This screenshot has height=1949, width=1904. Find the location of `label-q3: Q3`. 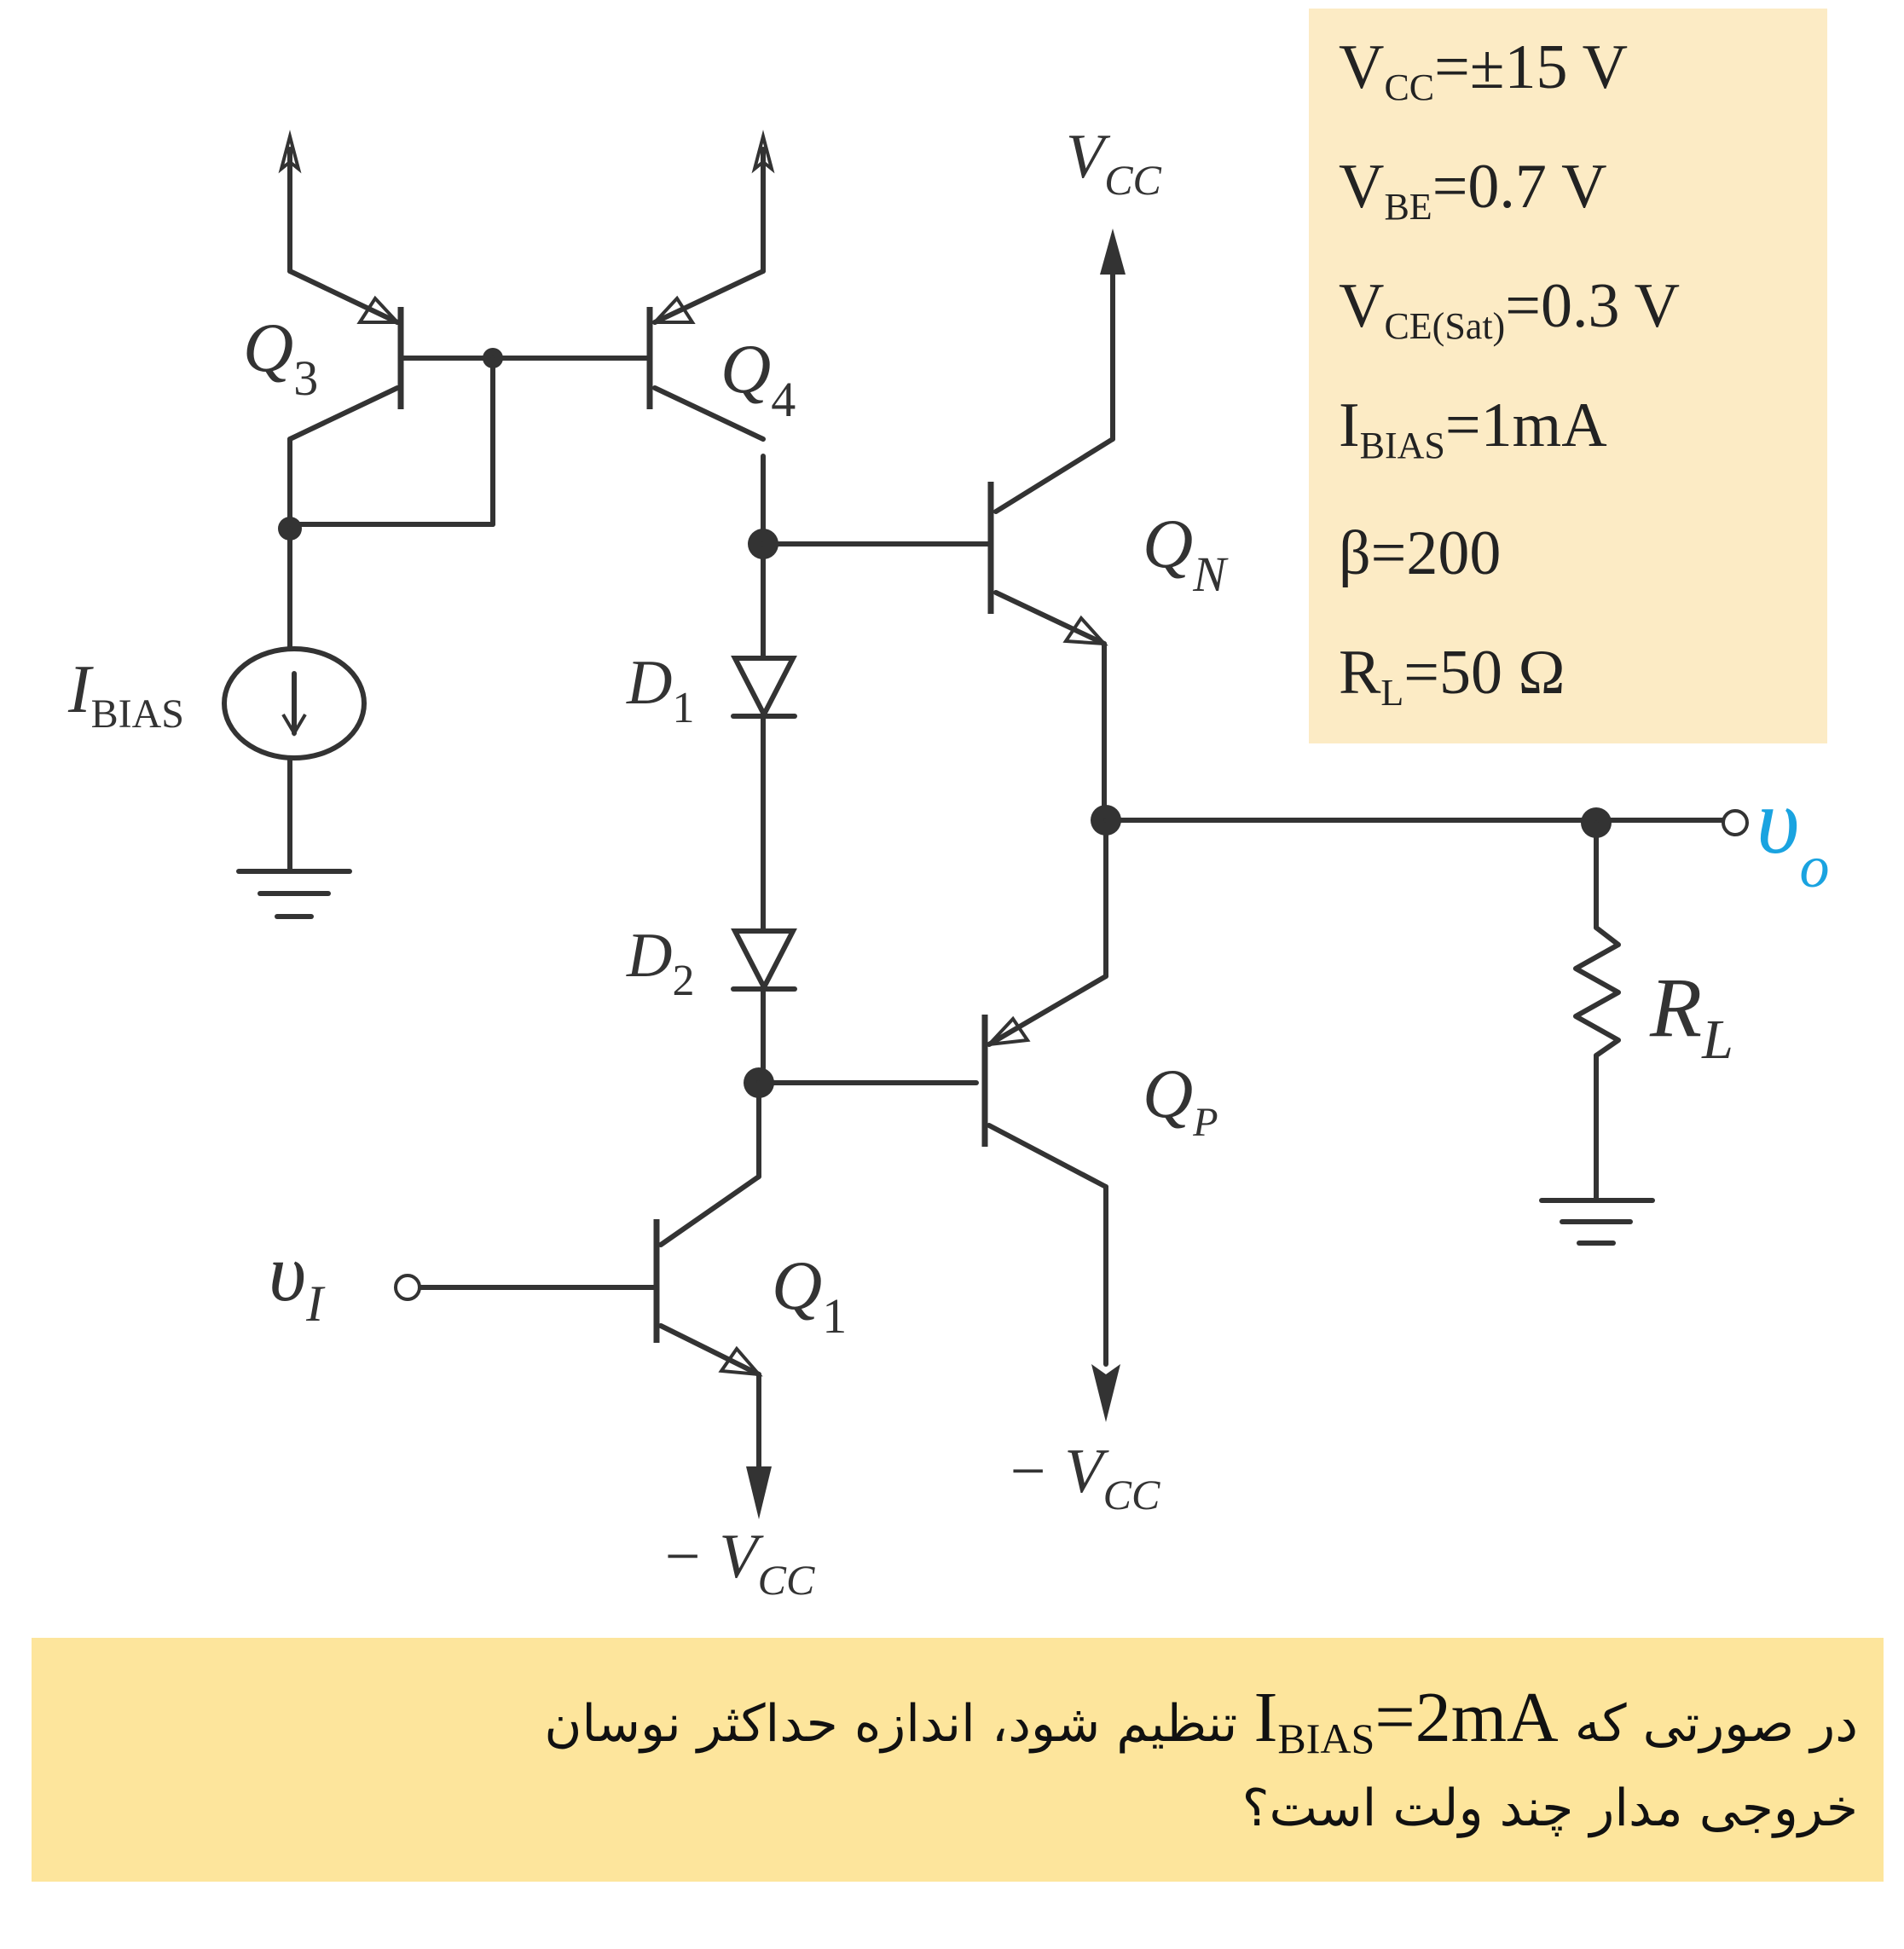

label-q3: Q3 is located at coordinates (280, 357).